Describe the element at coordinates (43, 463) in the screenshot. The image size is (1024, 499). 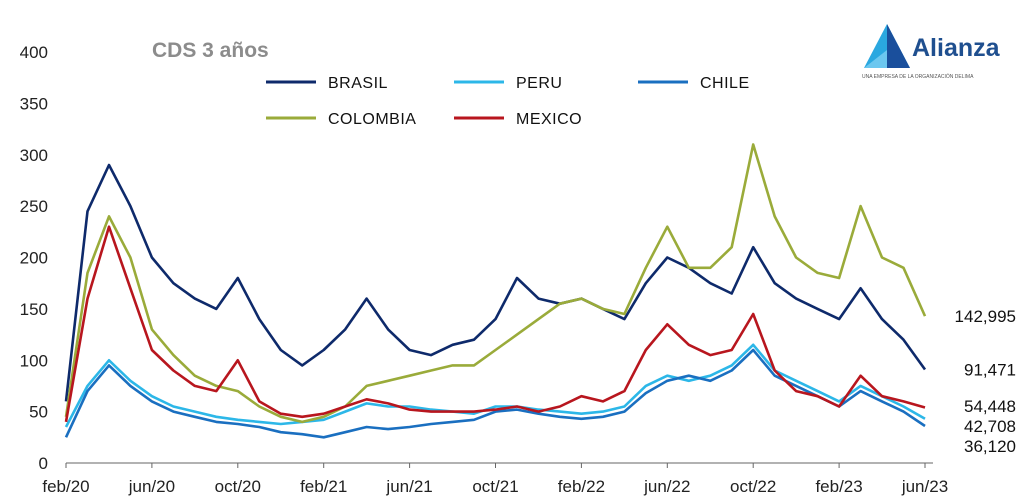
I see `y-tick-label: 0` at that location.